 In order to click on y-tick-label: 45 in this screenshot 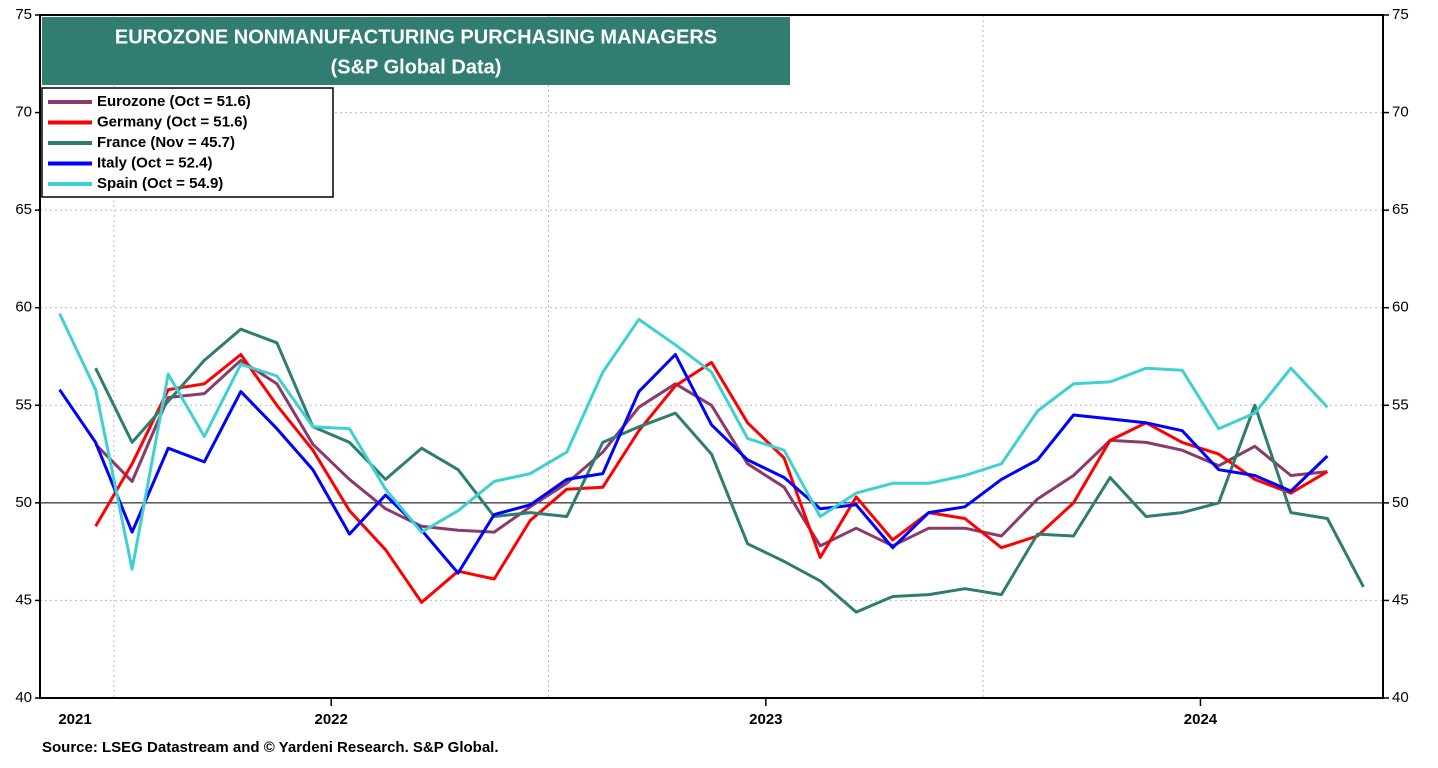, I will do `click(23, 599)`.